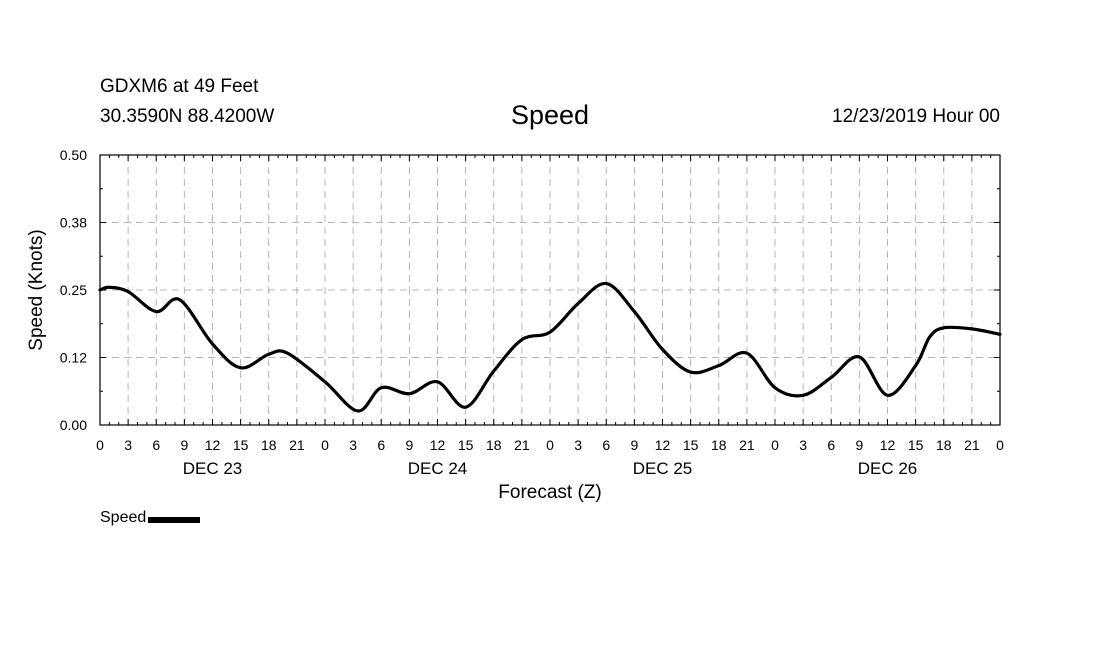 The image size is (1100, 650). I want to click on day-label: DEC 23, so click(213, 468).